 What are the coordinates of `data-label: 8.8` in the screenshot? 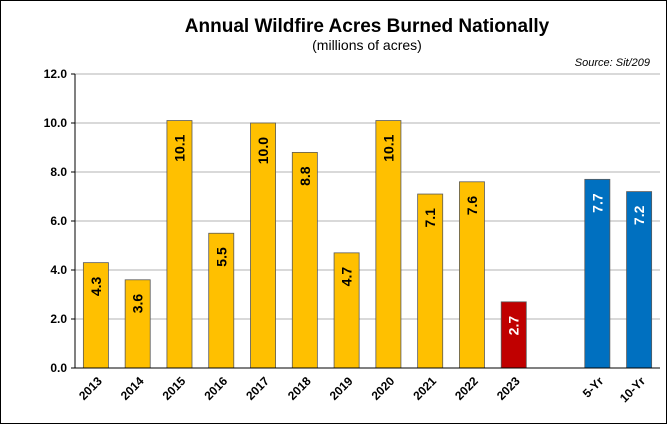 It's located at (305, 176).